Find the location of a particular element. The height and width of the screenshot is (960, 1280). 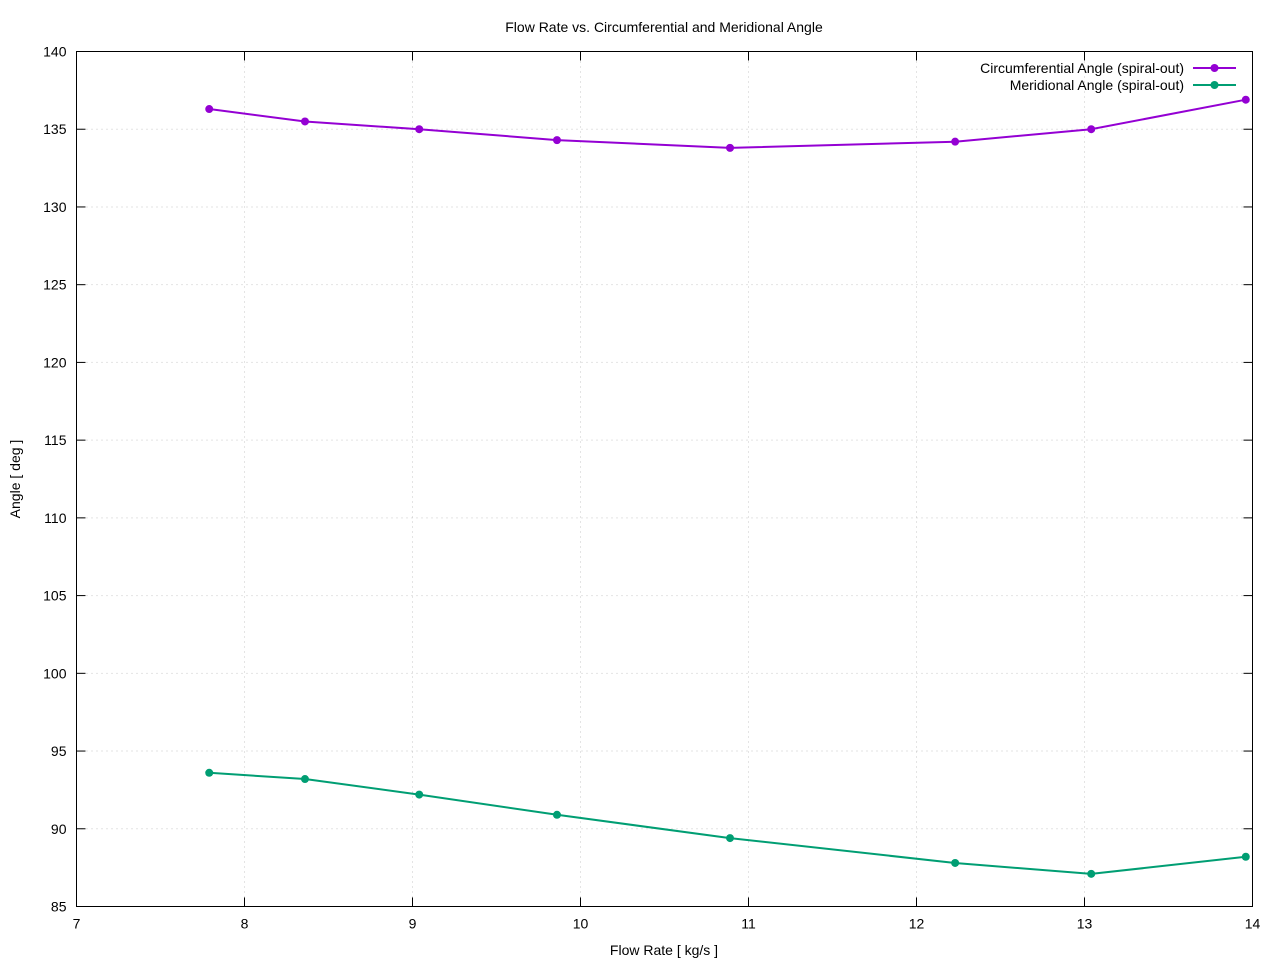

y-tick-label: 90 is located at coordinates (59, 829).